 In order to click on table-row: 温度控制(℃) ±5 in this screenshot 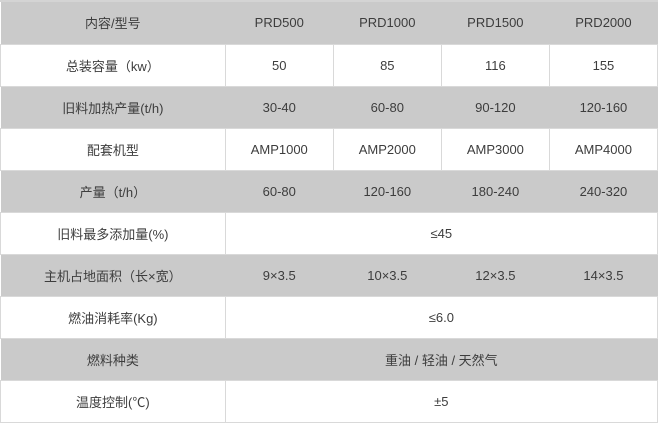, I will do `click(329, 401)`.